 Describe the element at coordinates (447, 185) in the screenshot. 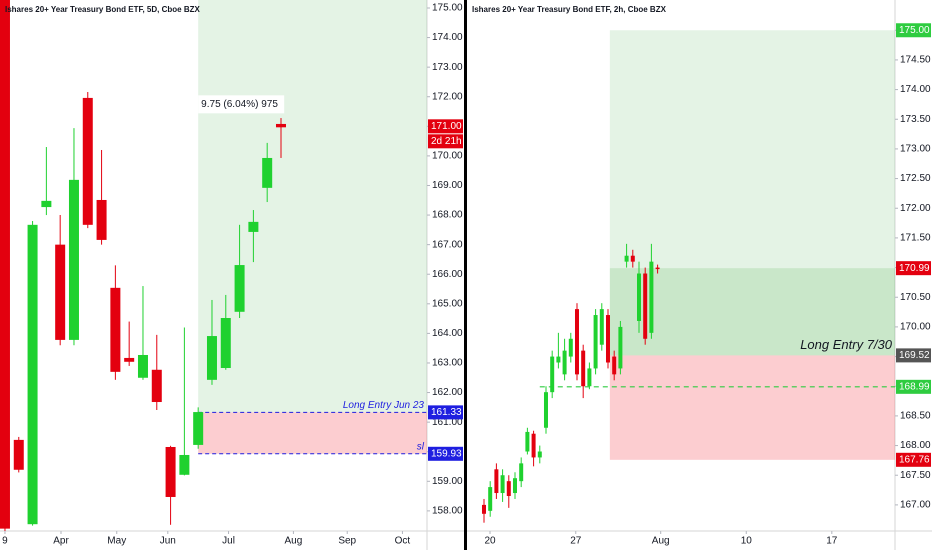

I see `y-tick-label: 169.00` at that location.